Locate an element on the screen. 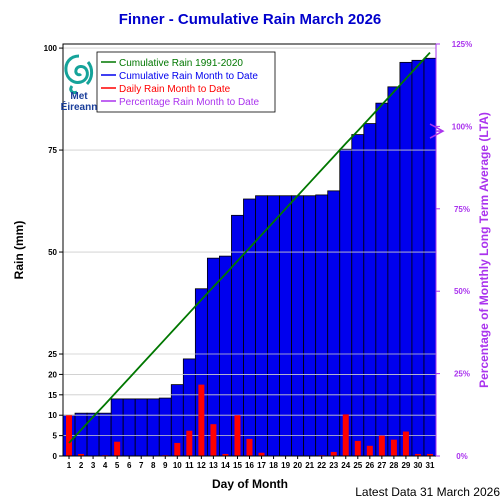  x-tick-label: 8 is located at coordinates (153, 465).